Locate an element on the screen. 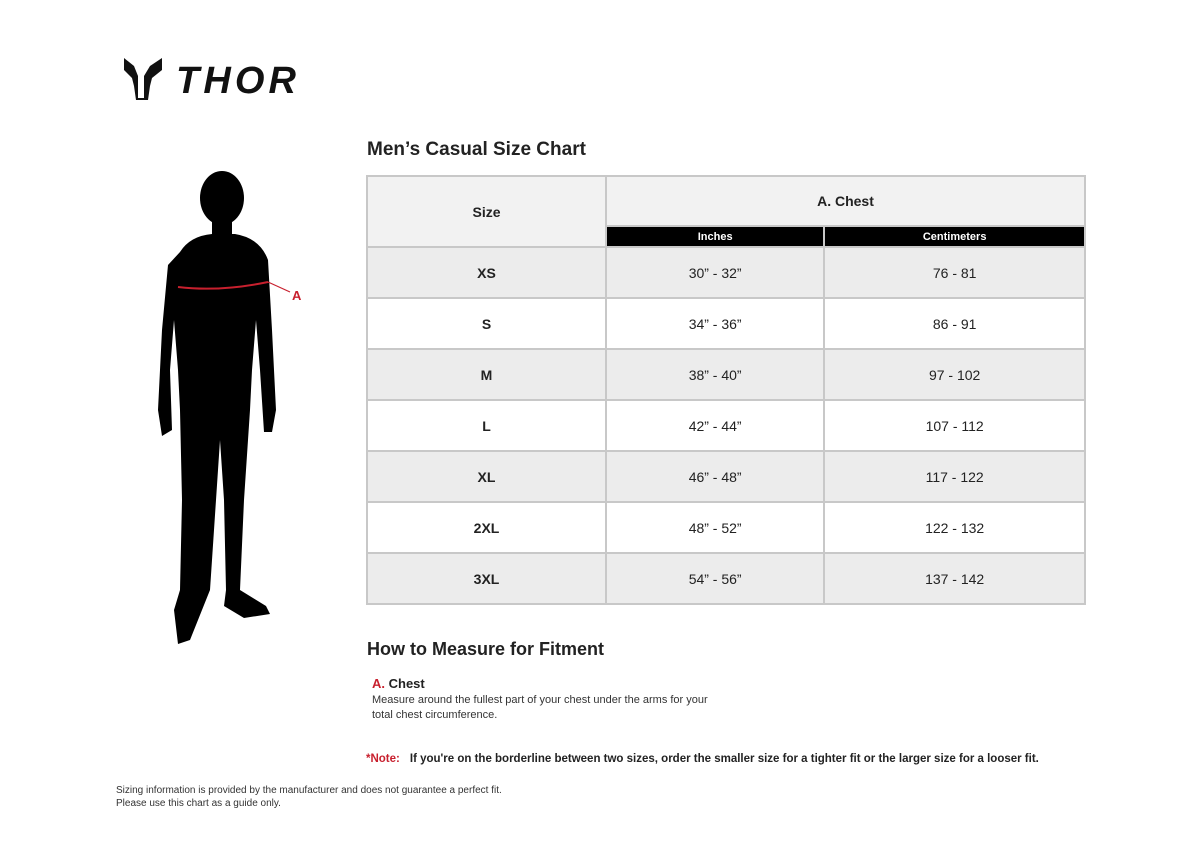 The image size is (1200, 860). chest-name: Chest is located at coordinates (406, 683).